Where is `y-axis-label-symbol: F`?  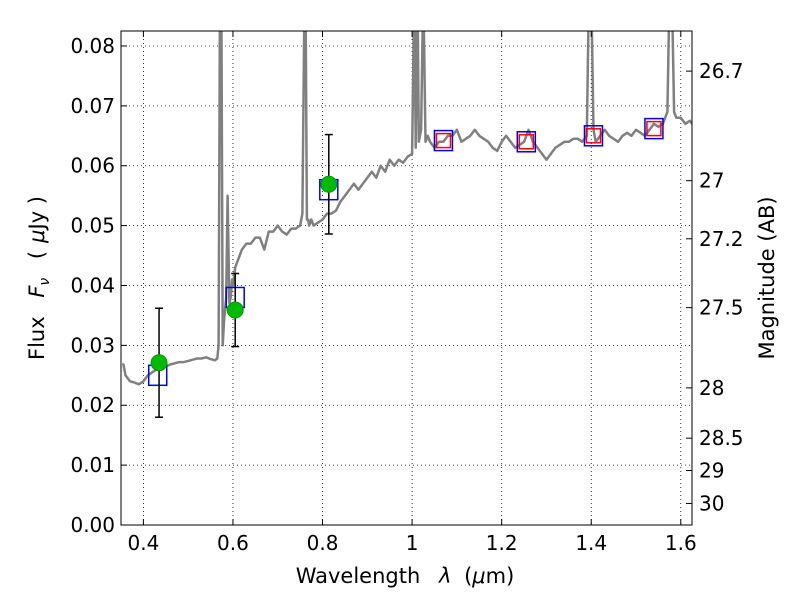
y-axis-label-symbol: F is located at coordinates (37, 291).